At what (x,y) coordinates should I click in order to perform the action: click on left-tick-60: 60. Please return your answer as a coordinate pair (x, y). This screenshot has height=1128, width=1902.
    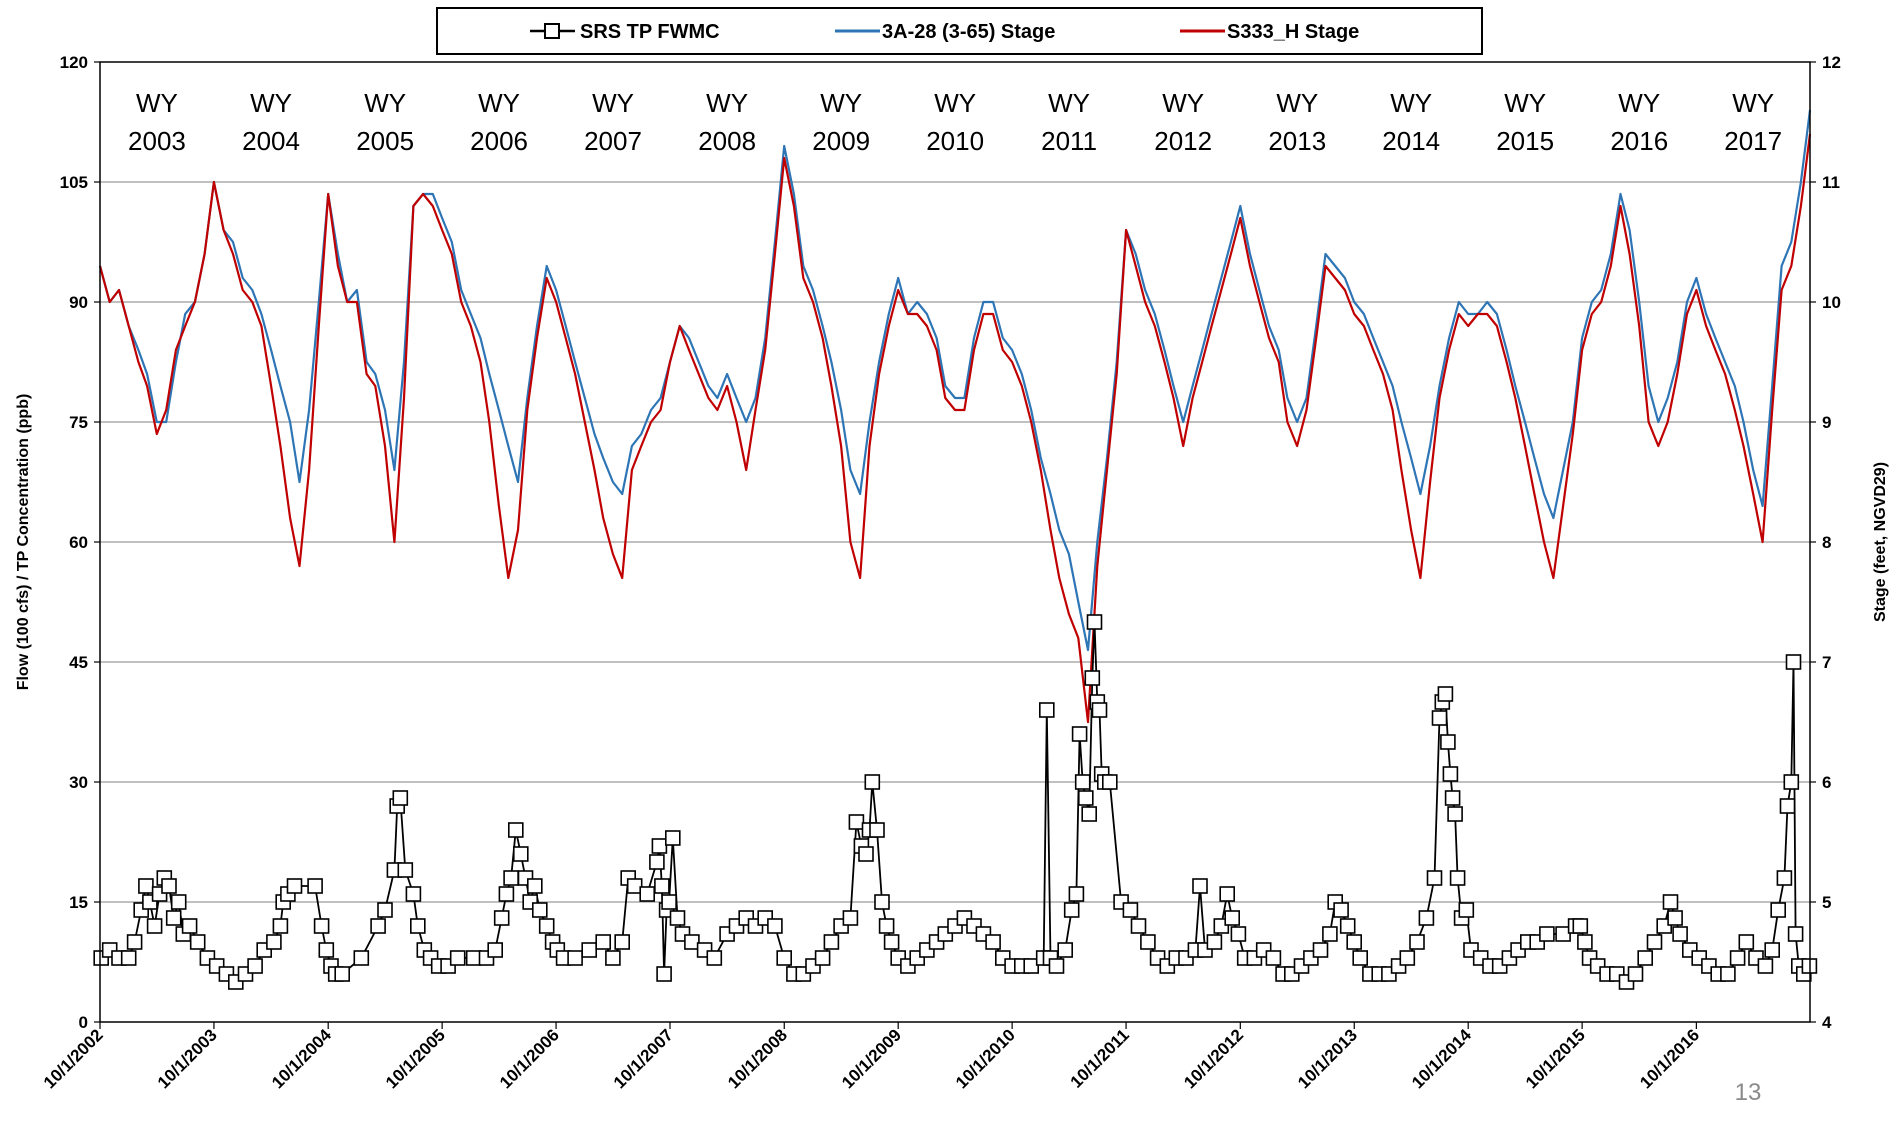
    Looking at the image, I should click on (78, 542).